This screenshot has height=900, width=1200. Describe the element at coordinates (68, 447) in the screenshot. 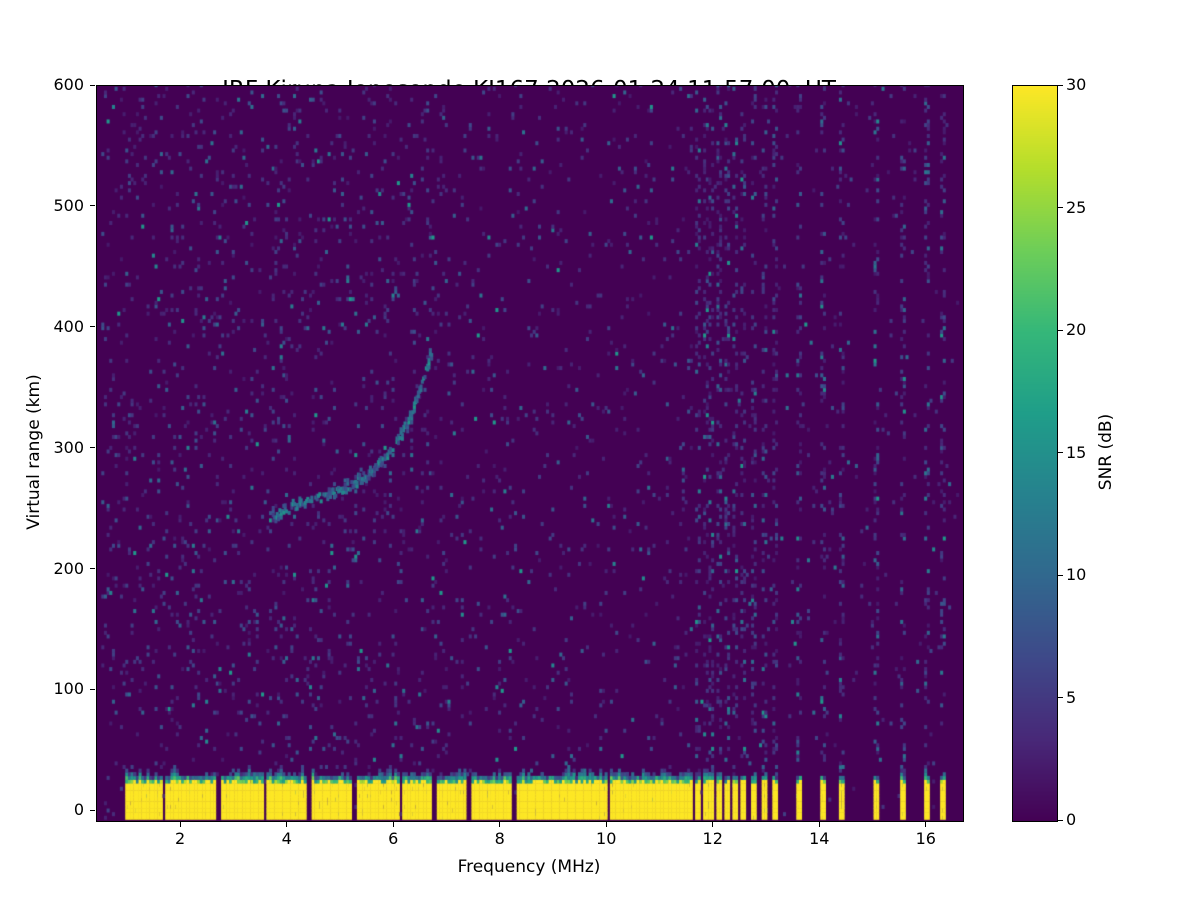

I see `y-tick-label: 300` at that location.